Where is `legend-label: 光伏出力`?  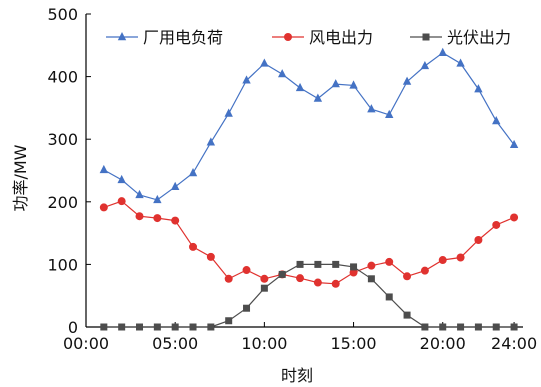
legend-label: 光伏出力 is located at coordinates (479, 37).